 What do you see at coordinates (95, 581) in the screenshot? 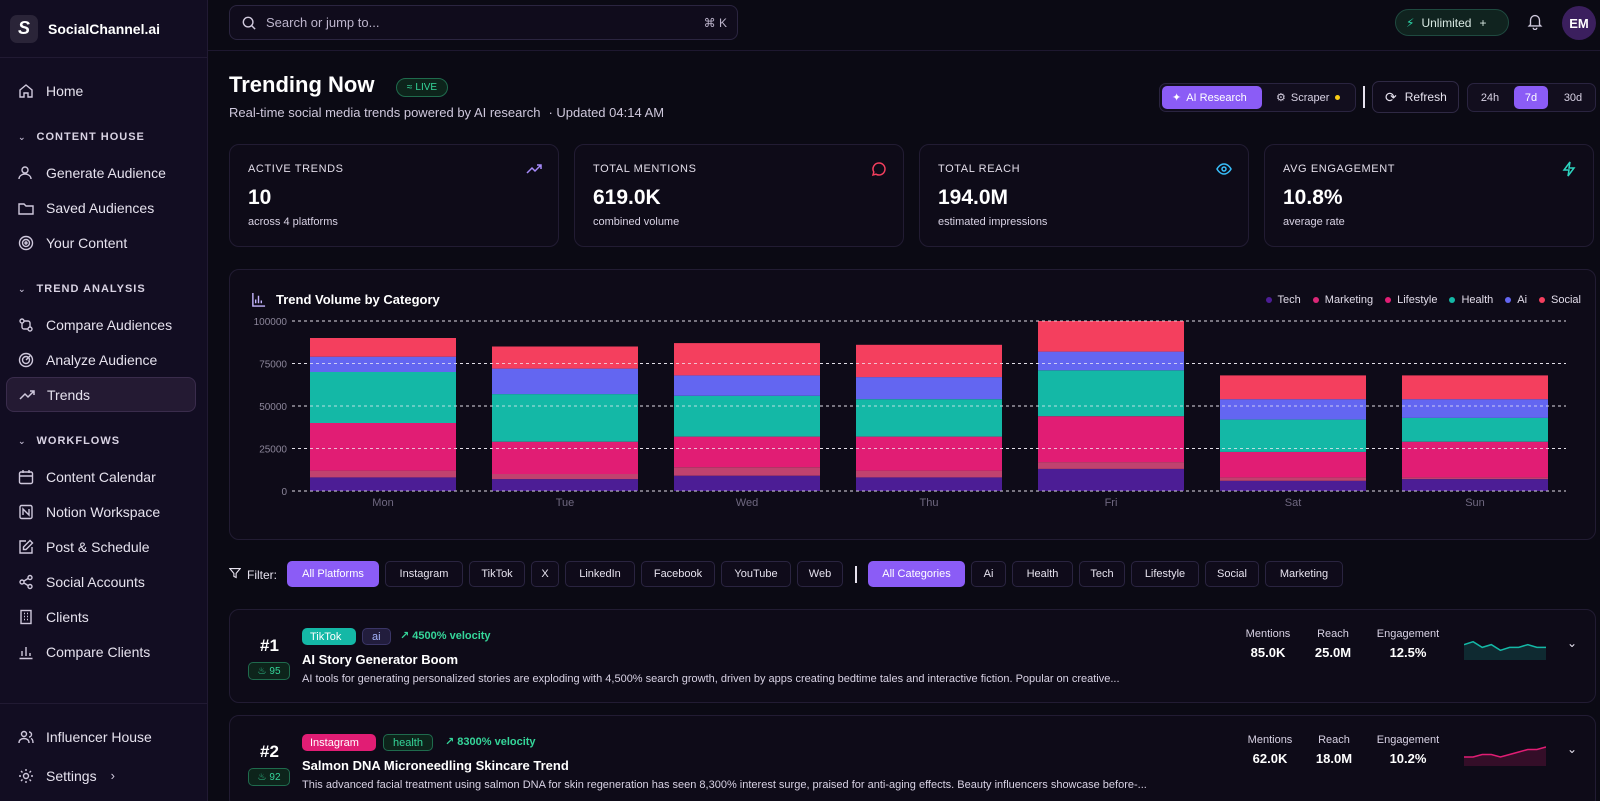
I see `sidebar-item-label: Social Accounts` at bounding box center [95, 581].